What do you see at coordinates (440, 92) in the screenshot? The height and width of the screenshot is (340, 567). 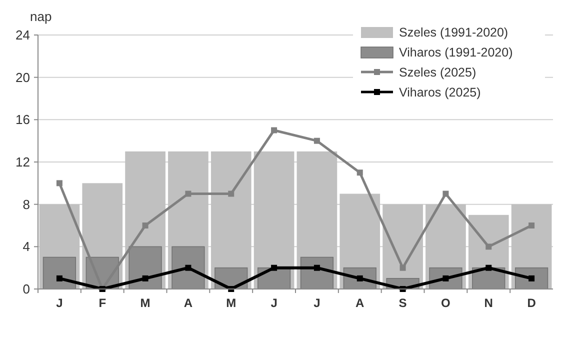 I see `legend-label: Viharos (2025)` at bounding box center [440, 92].